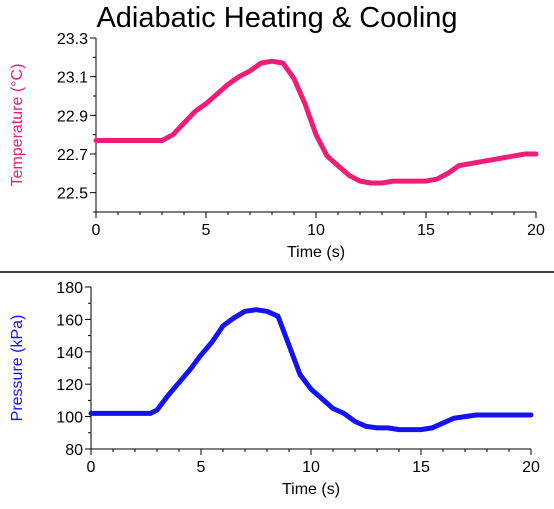 The height and width of the screenshot is (509, 554). I want to click on y-tick-label: 180, so click(69, 288).